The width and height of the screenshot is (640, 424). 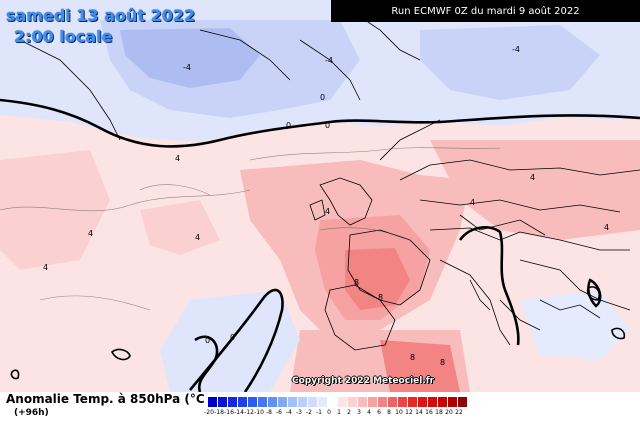 I want to click on cool-patch-east, so click(x=575, y=325).